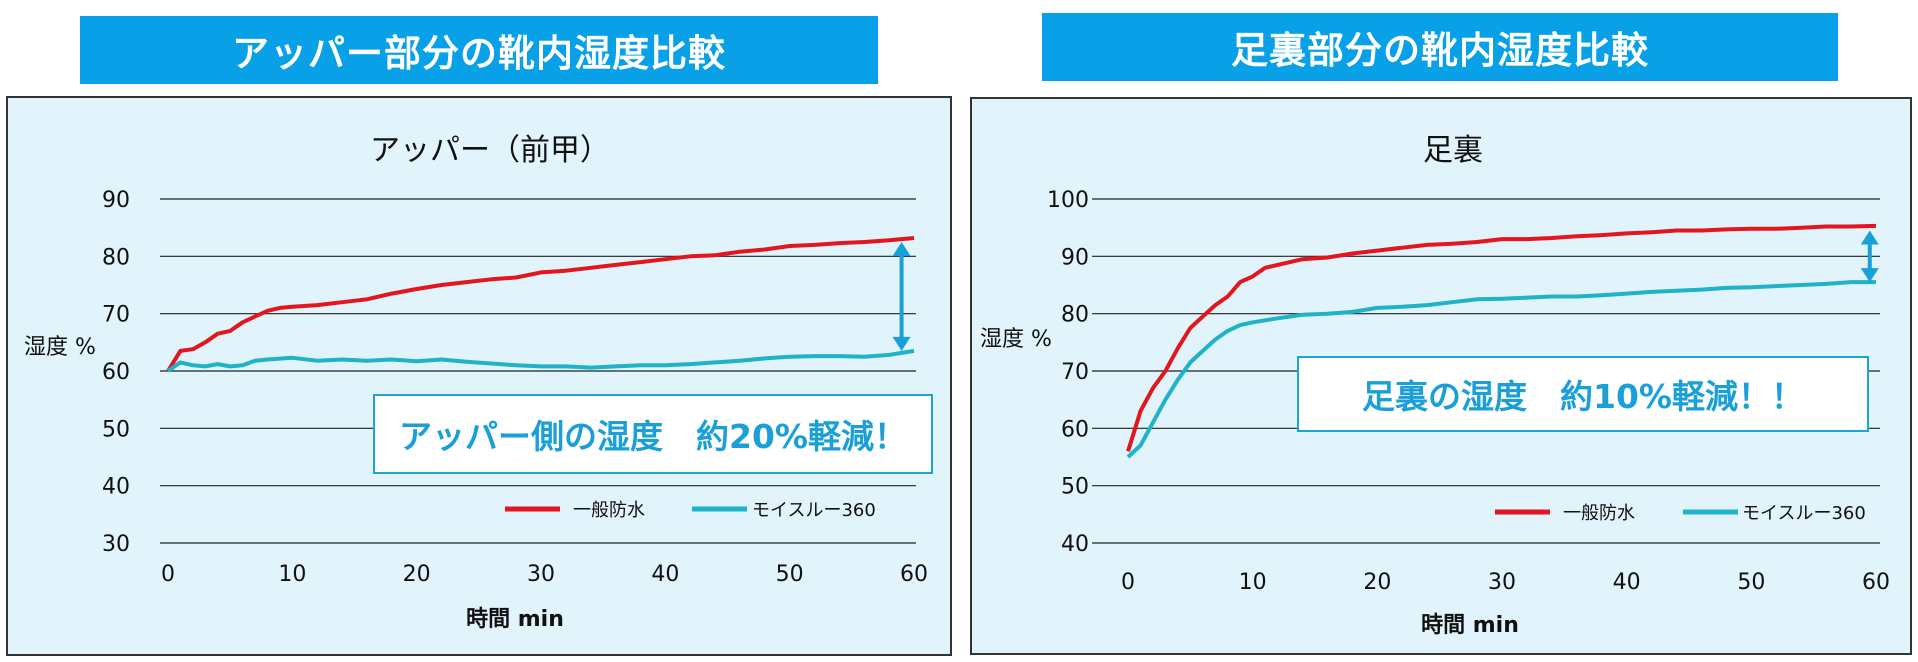 The image size is (1918, 662). What do you see at coordinates (490, 150) in the screenshot?
I see `chart-title-upper: アッパー（前甲）` at bounding box center [490, 150].